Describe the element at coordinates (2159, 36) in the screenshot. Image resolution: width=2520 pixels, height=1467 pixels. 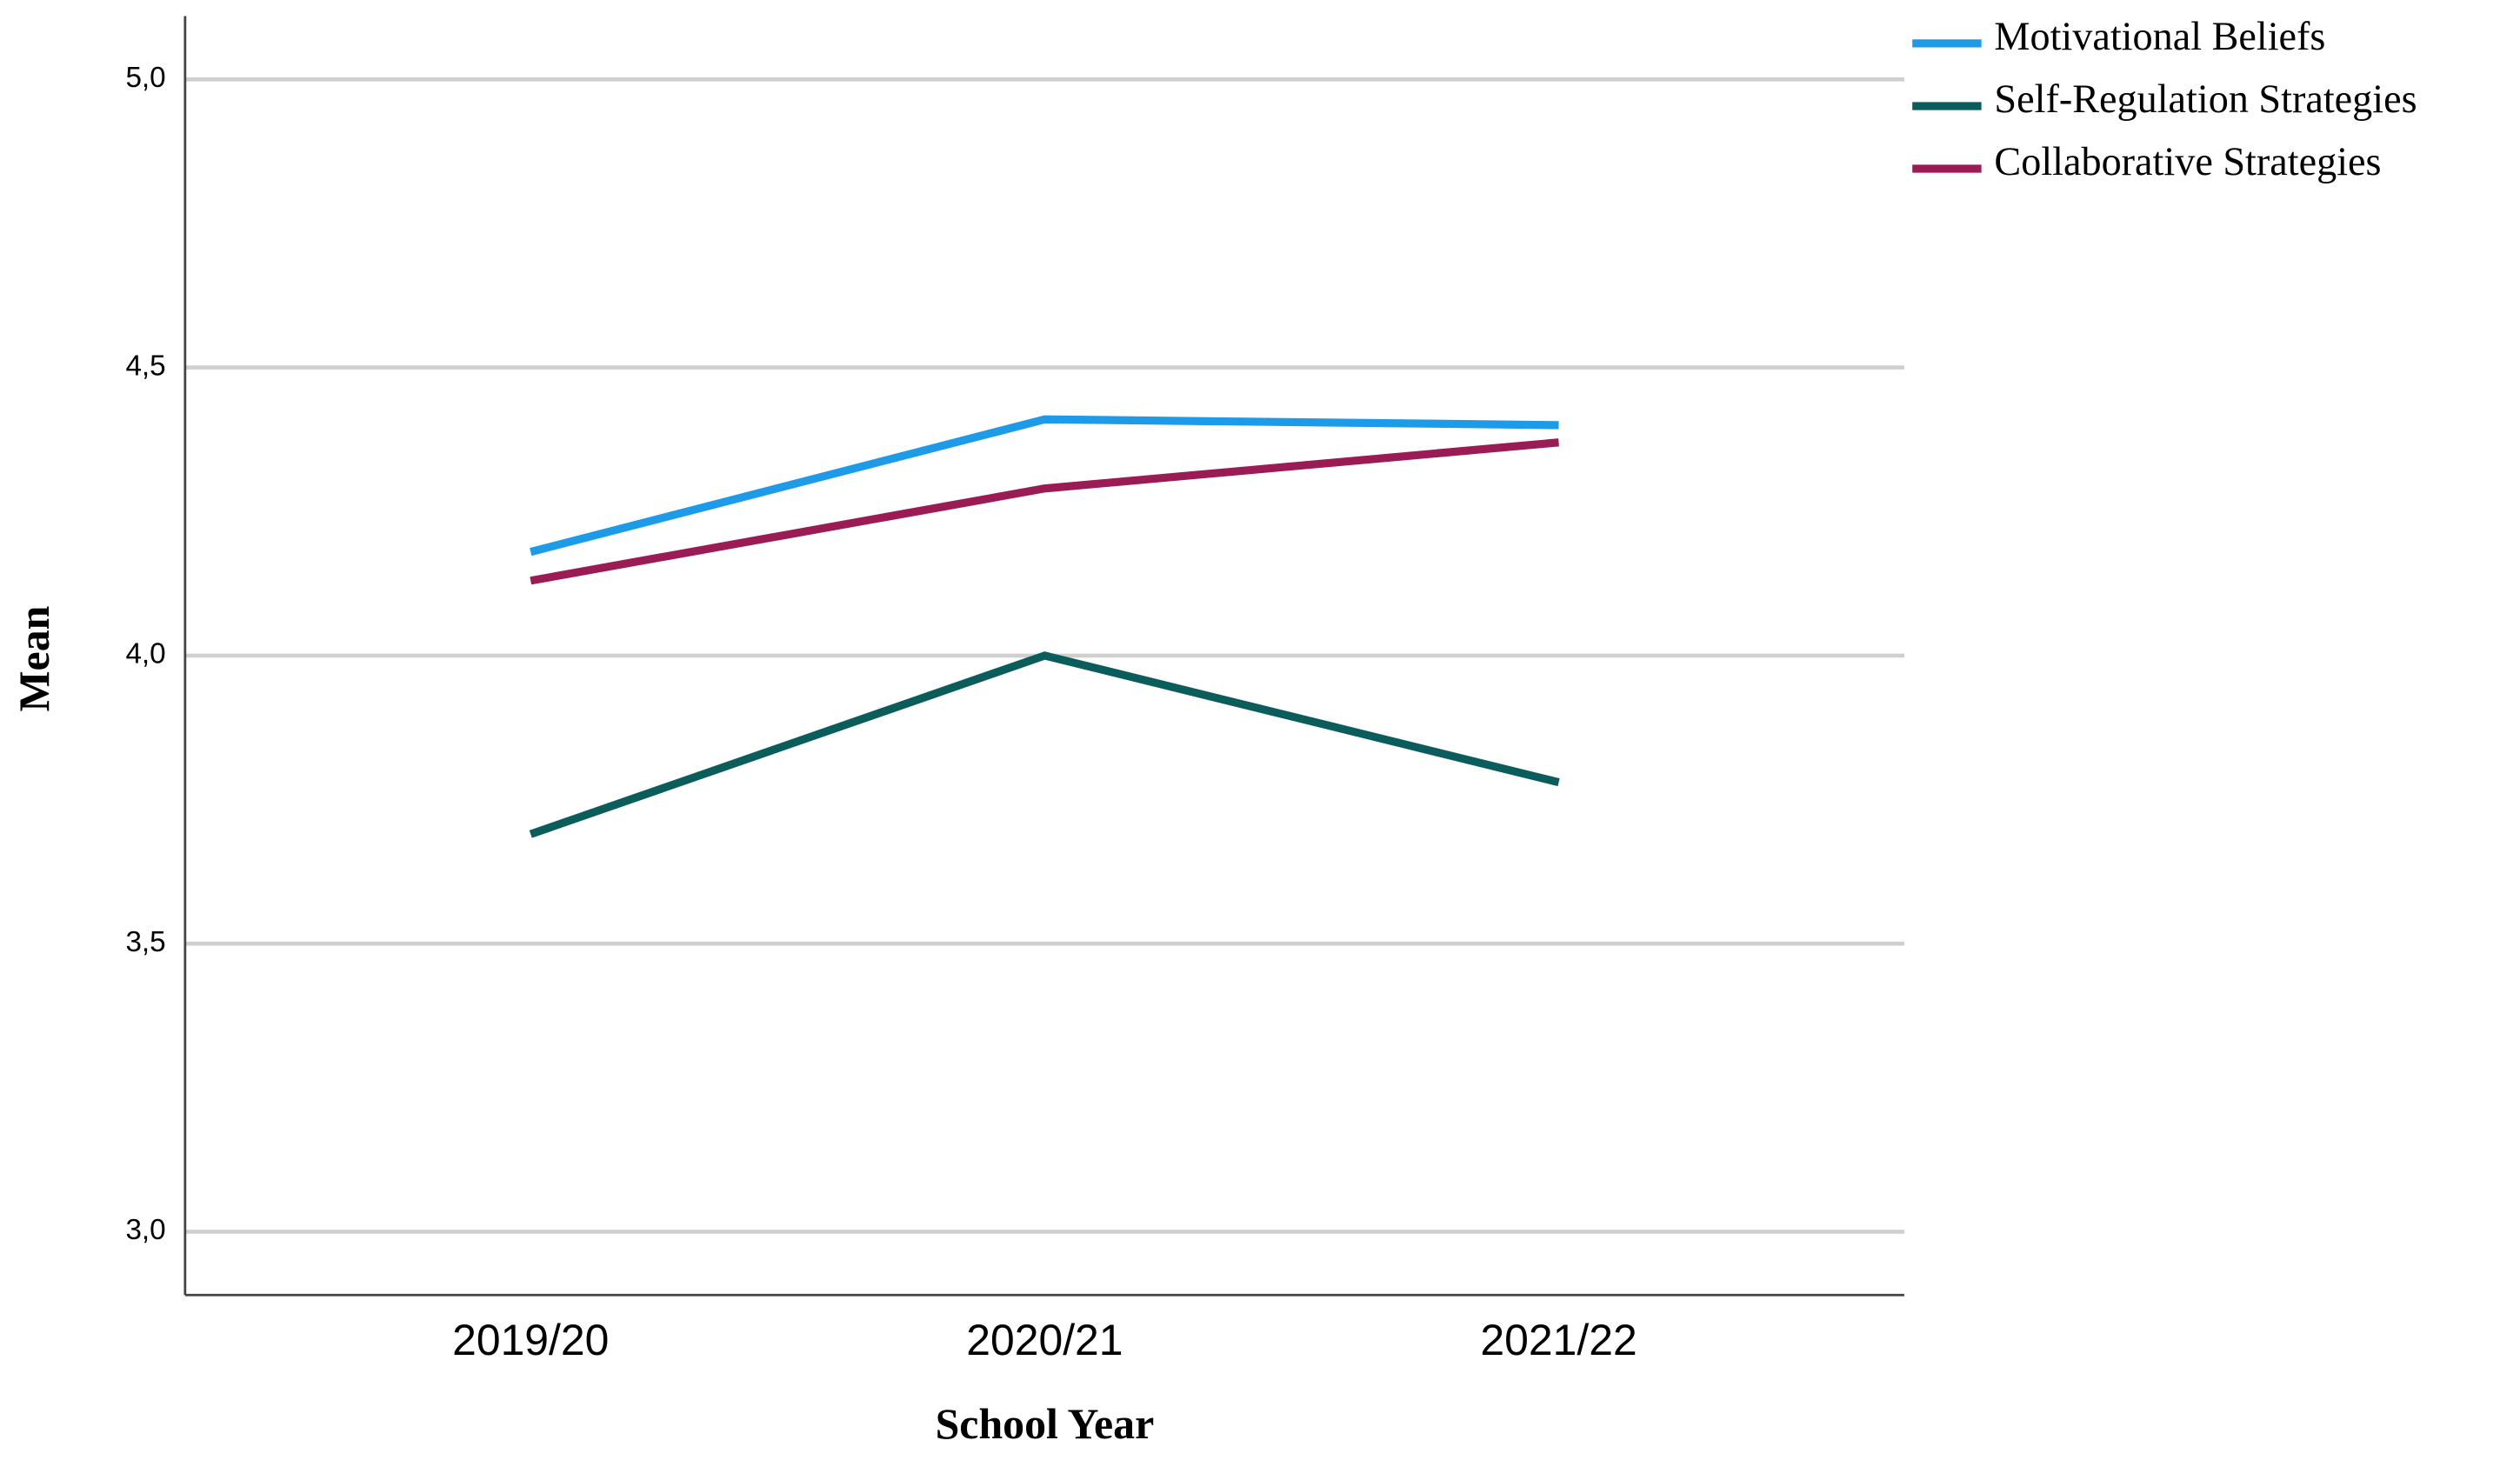
I see `legend-label: Motivational Beliefs` at that location.